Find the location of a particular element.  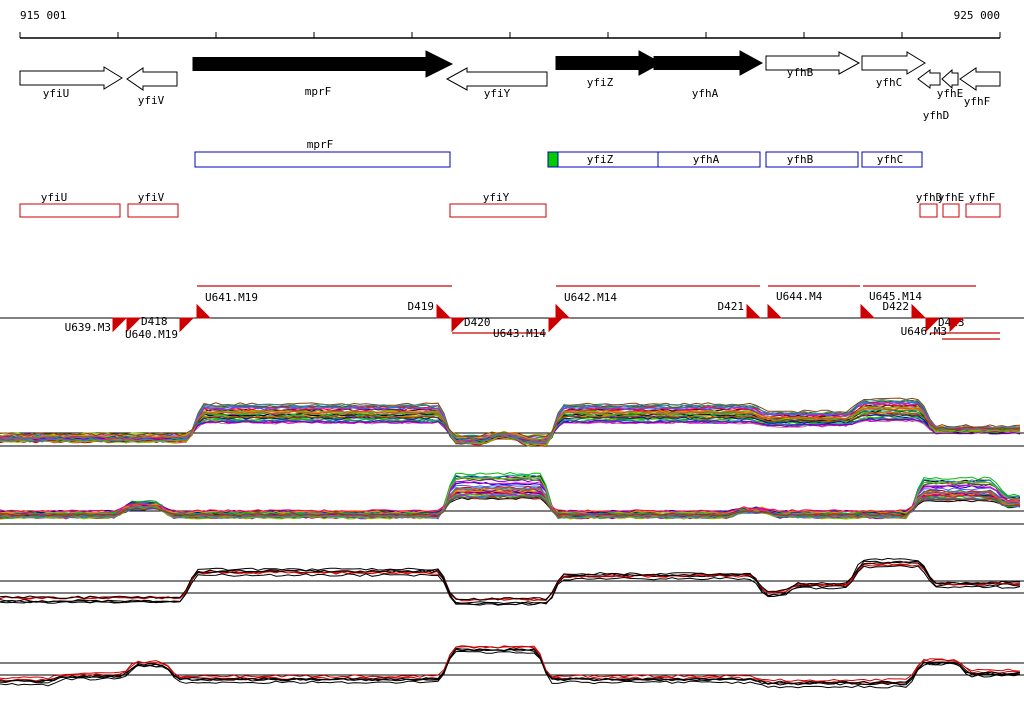

gene-arrow-yfiy is located at coordinates (496, 79).